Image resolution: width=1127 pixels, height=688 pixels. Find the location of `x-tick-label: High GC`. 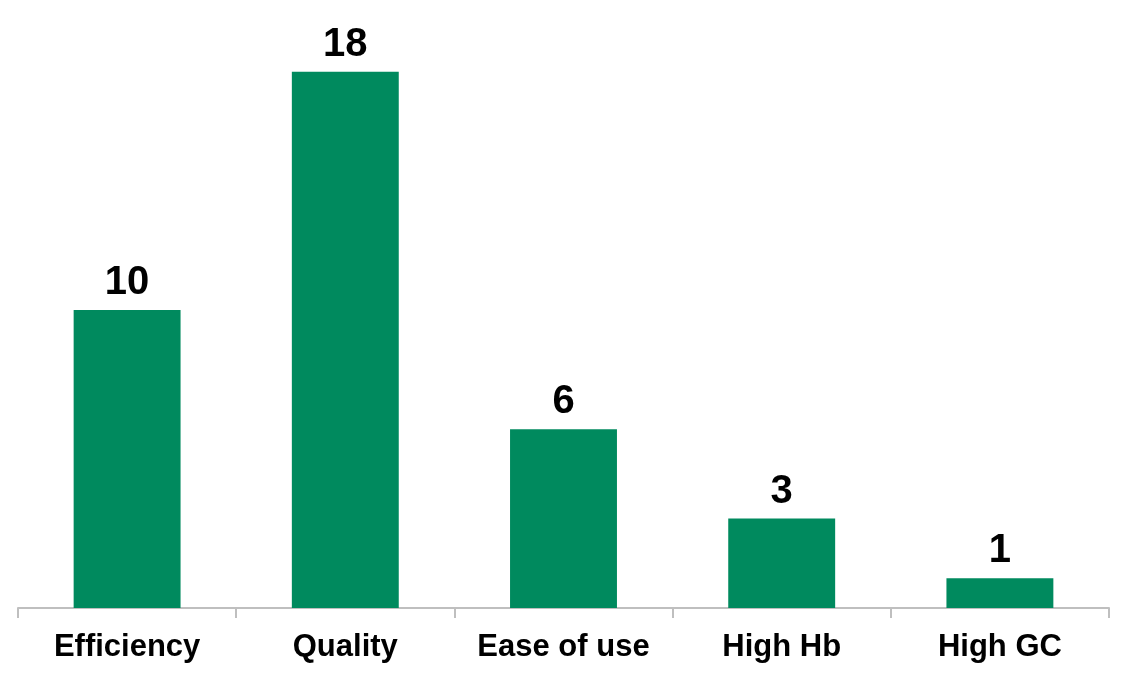

x-tick-label: High GC is located at coordinates (999, 645).